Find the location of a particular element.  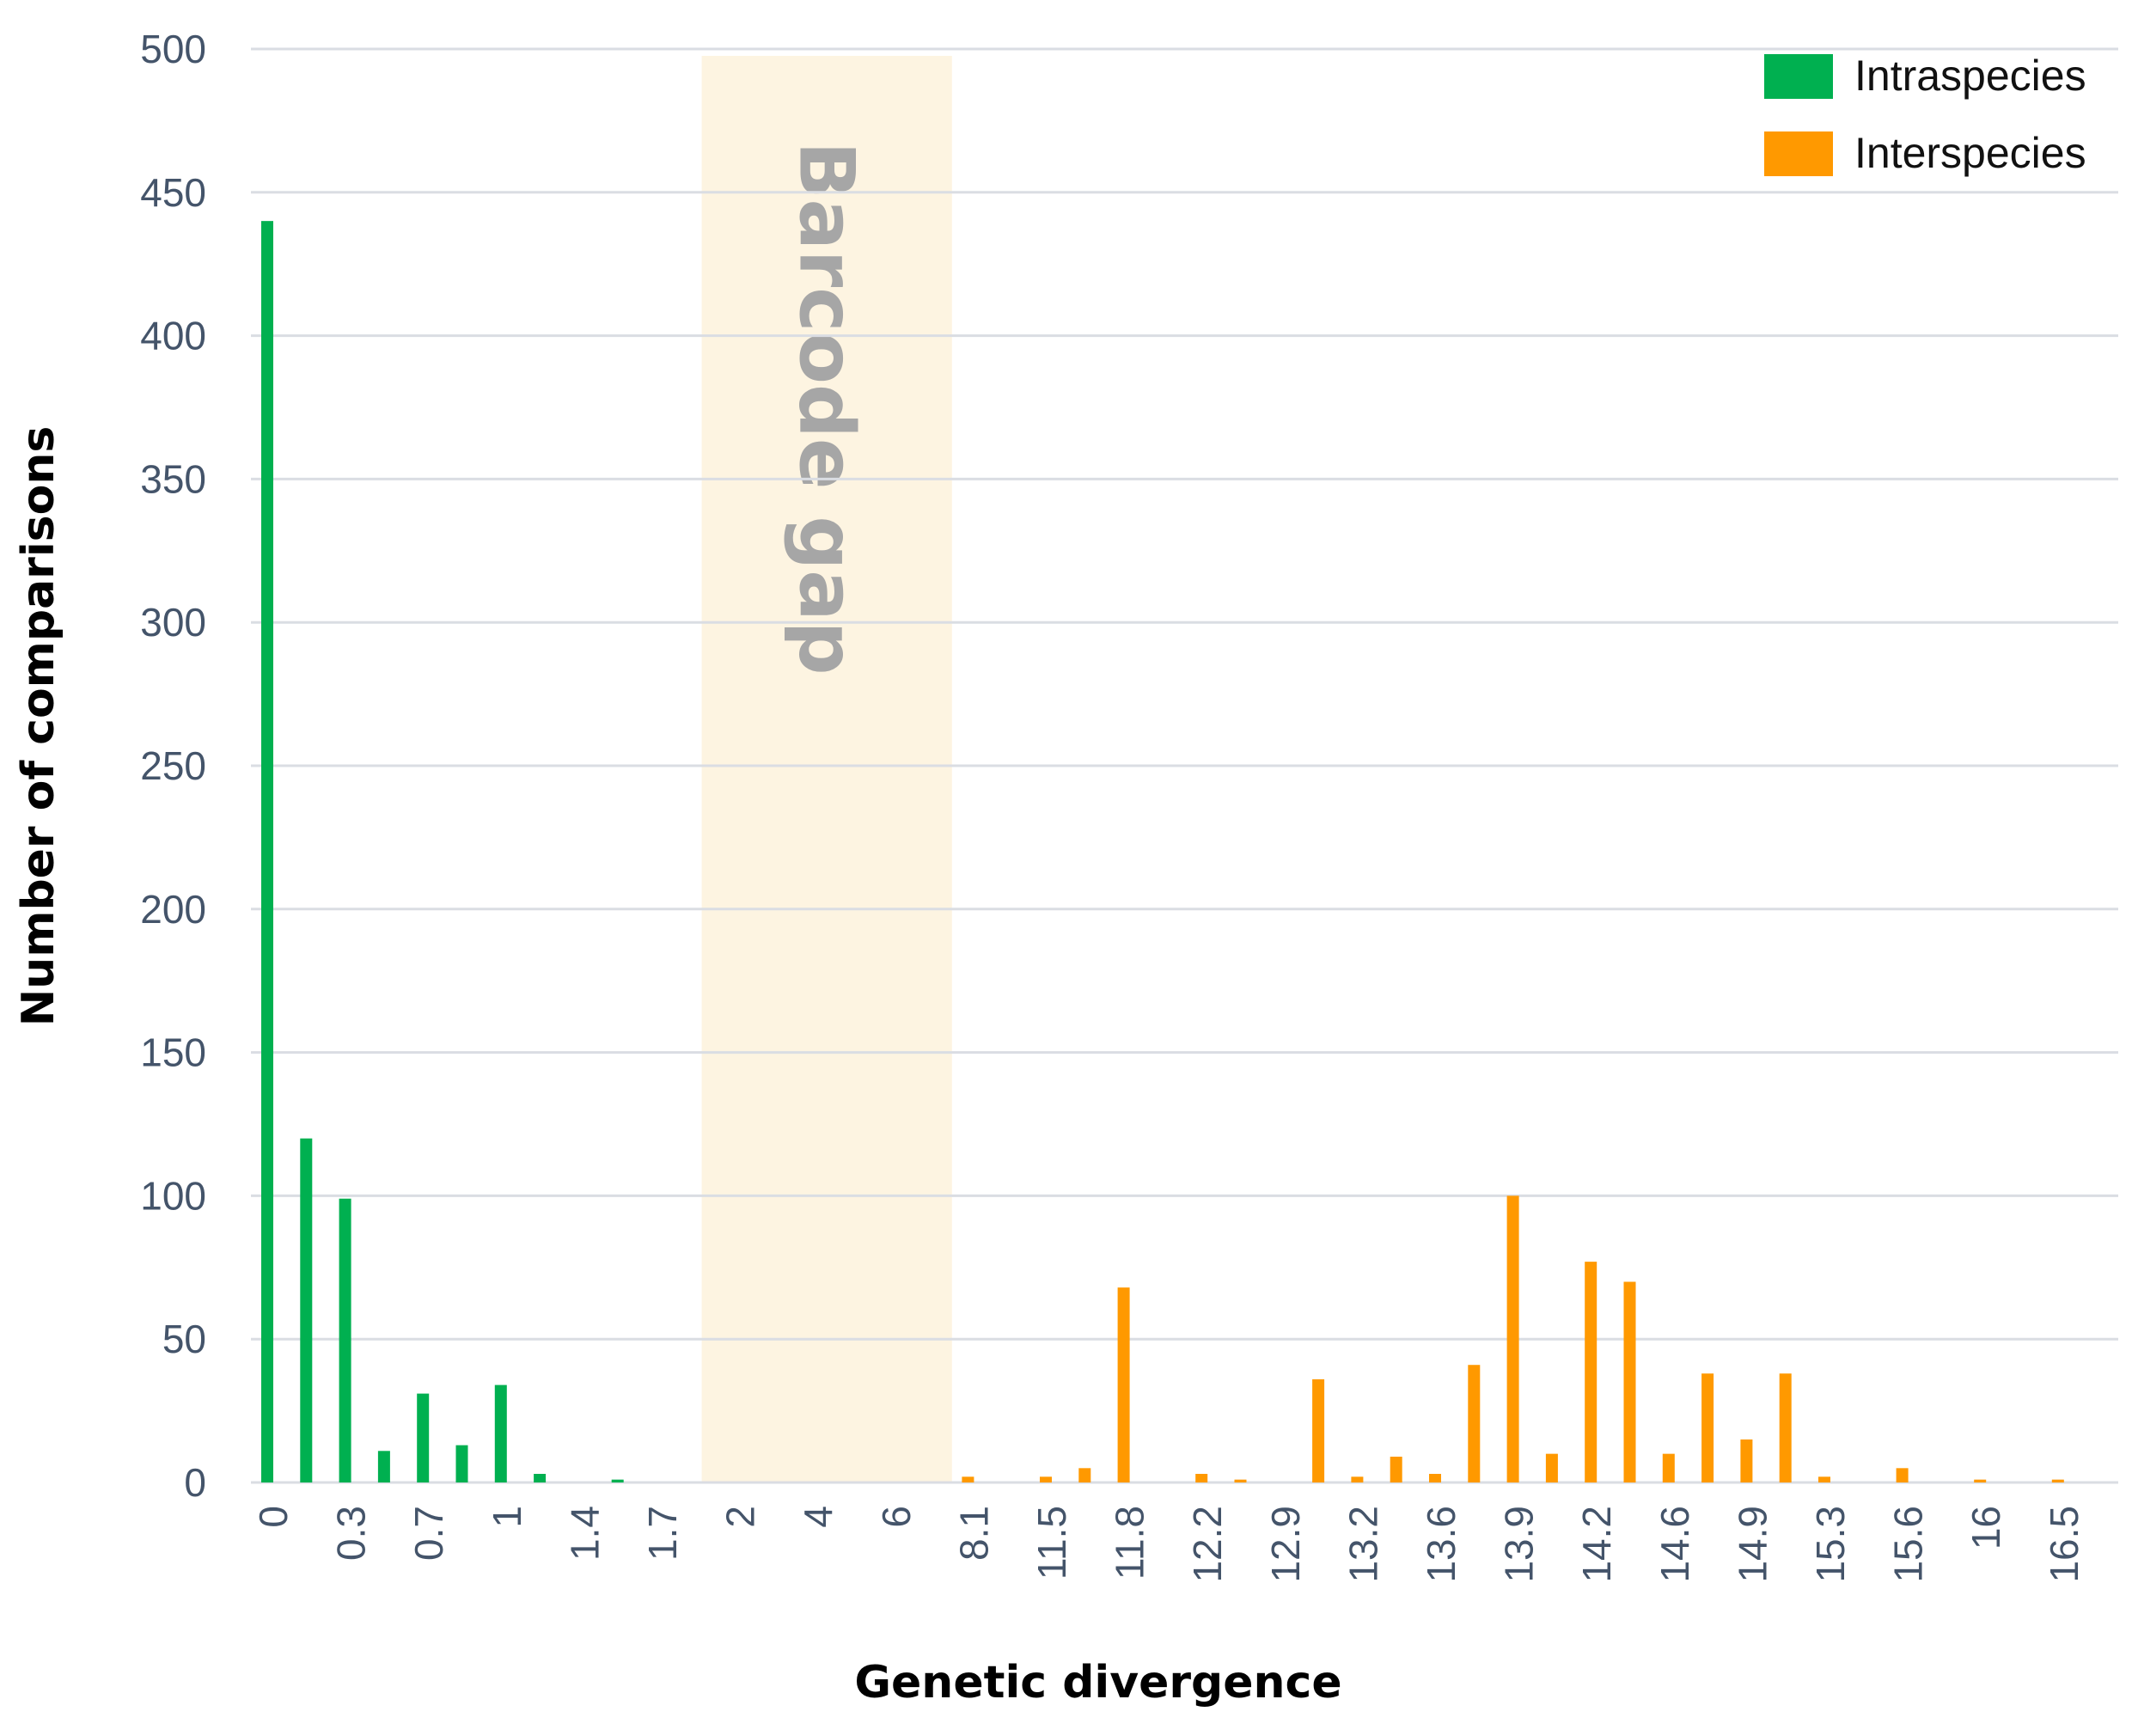

y-tick-label: 0 is located at coordinates (195, 1482).